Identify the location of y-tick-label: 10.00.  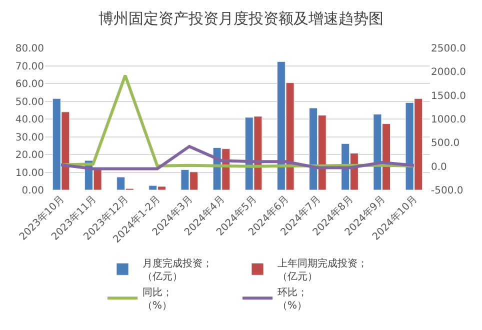
(29, 173).